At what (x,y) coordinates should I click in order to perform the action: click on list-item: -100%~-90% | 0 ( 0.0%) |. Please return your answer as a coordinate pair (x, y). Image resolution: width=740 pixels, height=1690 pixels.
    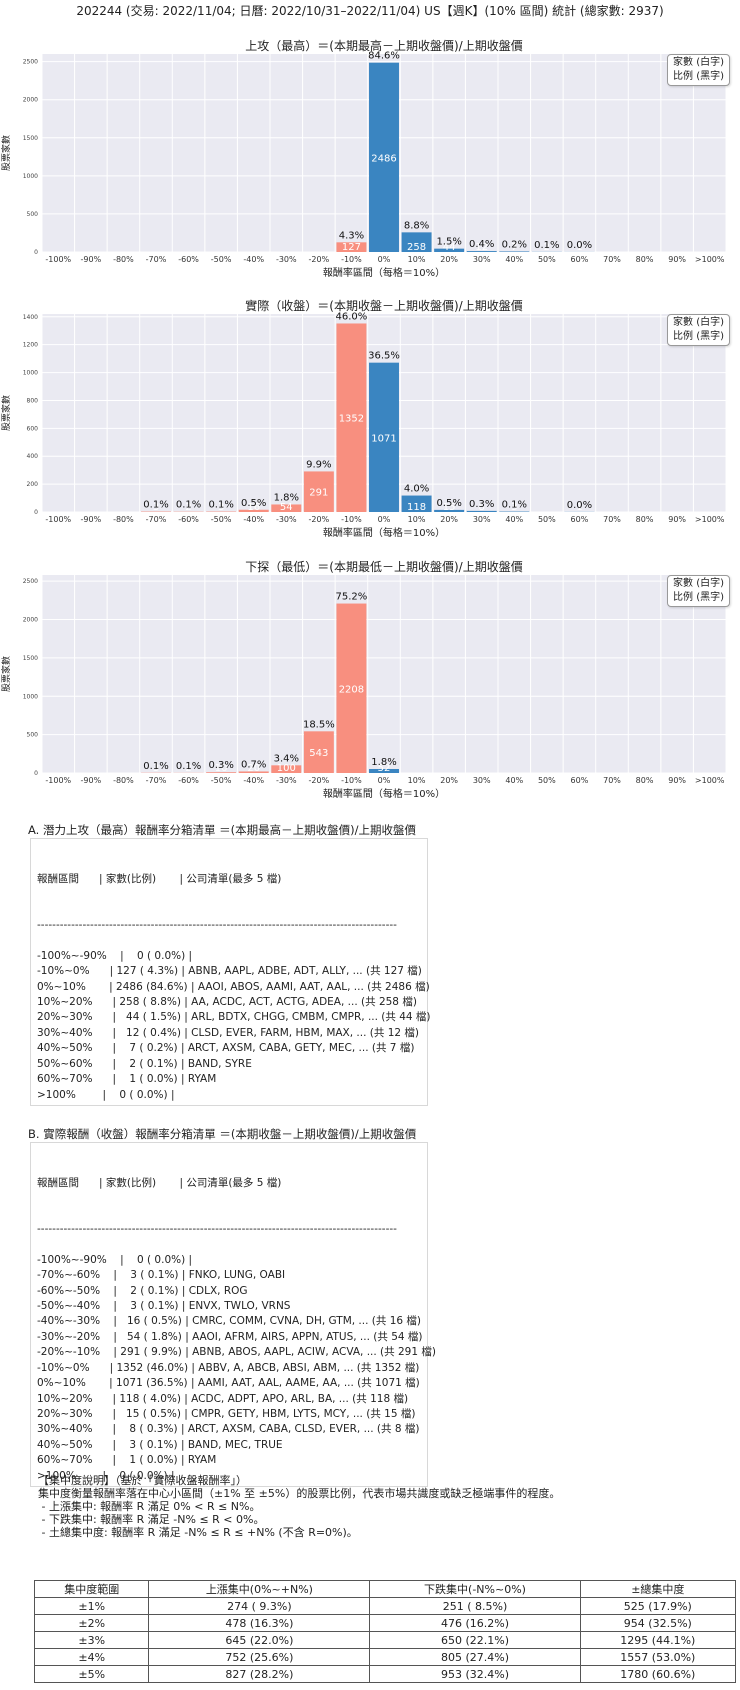
    Looking at the image, I should click on (115, 955).